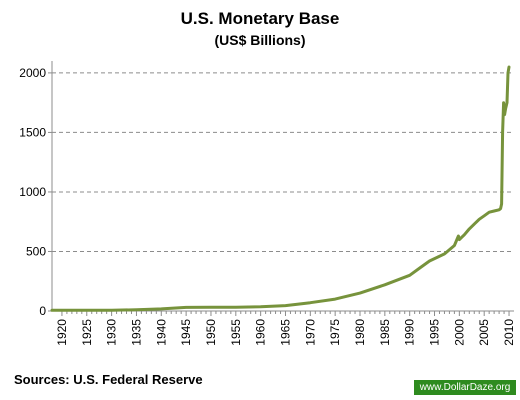  I want to click on x-tick-label: 1920, so click(62, 332).